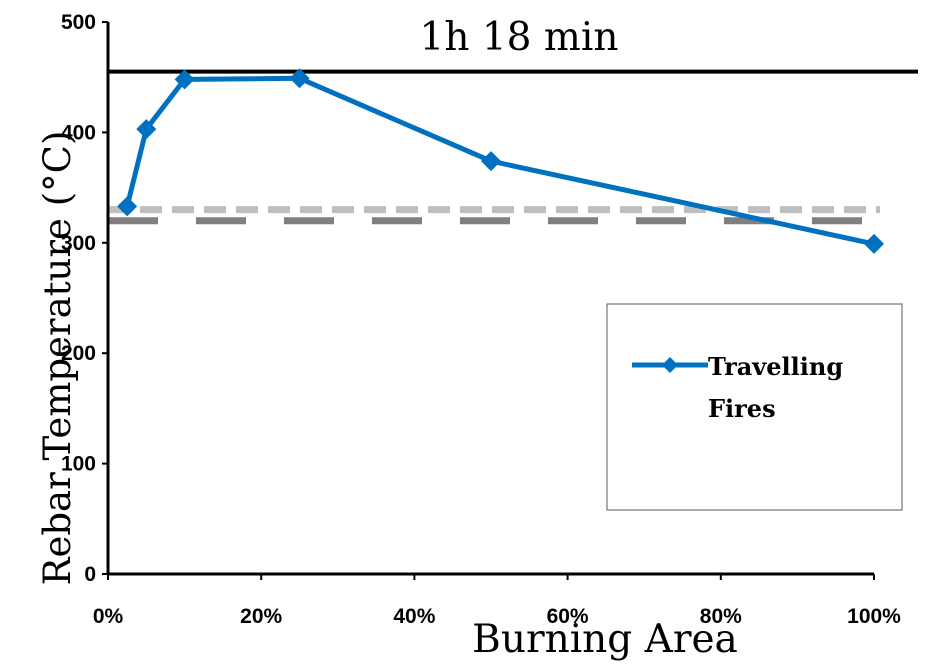 Image resolution: width=929 pixels, height=664 pixels. Describe the element at coordinates (519, 37) in the screenshot. I see `chart-title: 1h 18 min` at that location.